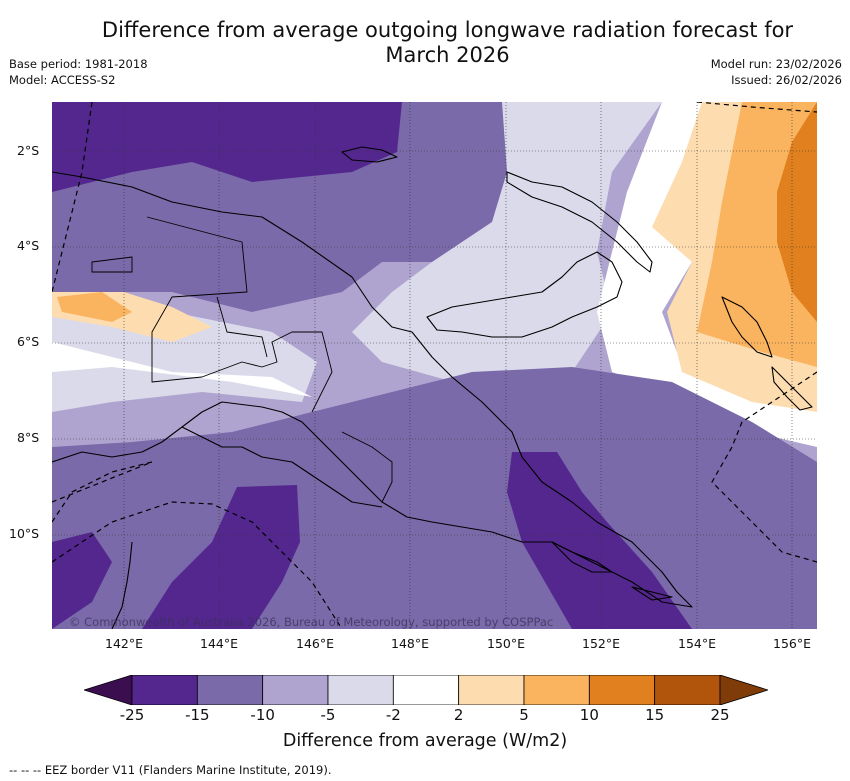  What do you see at coordinates (262, 715) in the screenshot?
I see `colorbar-tick-label: -10` at bounding box center [262, 715].